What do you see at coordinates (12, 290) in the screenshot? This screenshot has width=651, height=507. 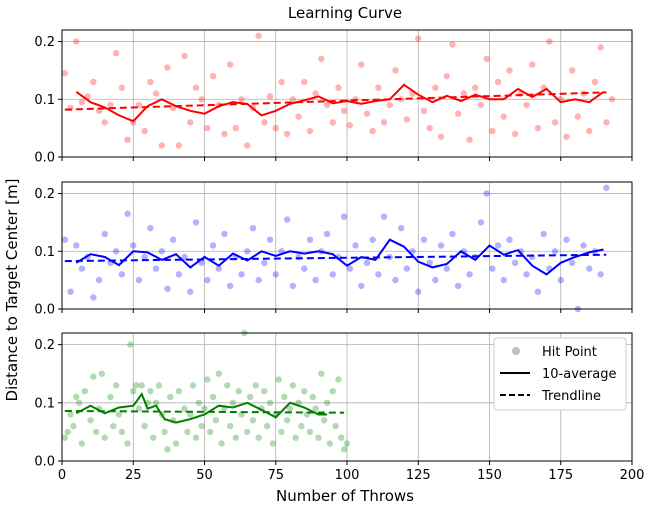 I see `y-axis-label: Distance to Target Center [m]` at bounding box center [12, 290].